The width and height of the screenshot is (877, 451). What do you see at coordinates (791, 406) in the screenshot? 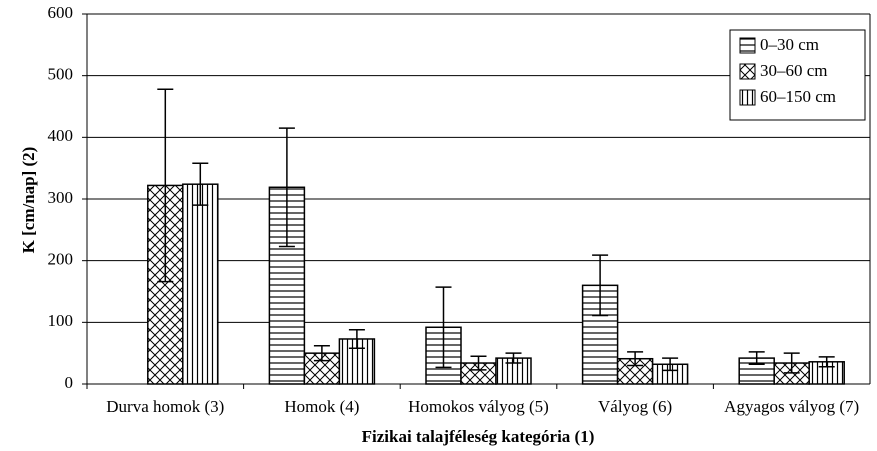
I see `x-tick-label: Agyagos vályog (7)` at bounding box center [791, 406].